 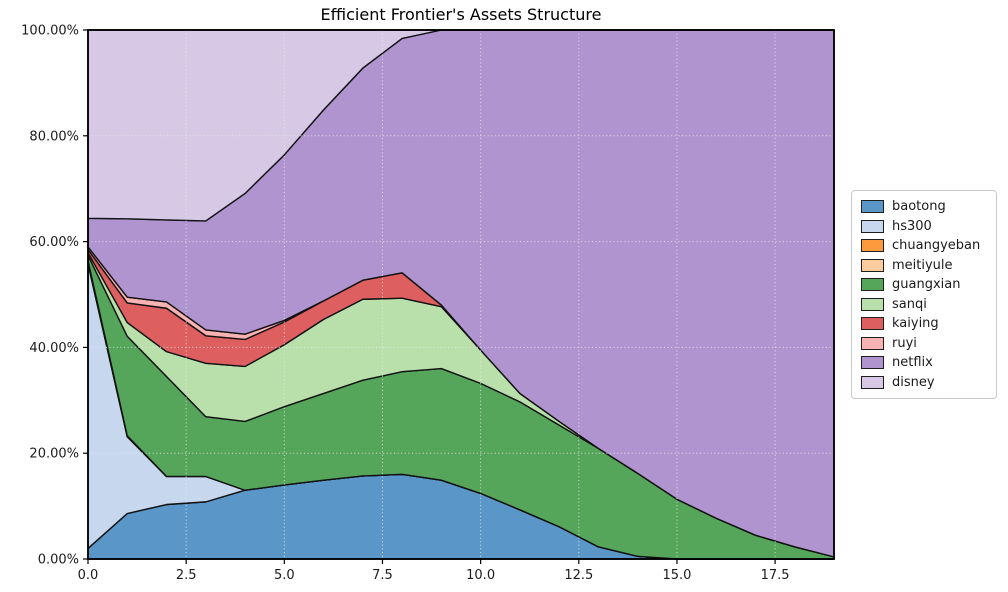 What do you see at coordinates (54, 454) in the screenshot?
I see `y-tick-label: 20.00%` at bounding box center [54, 454].